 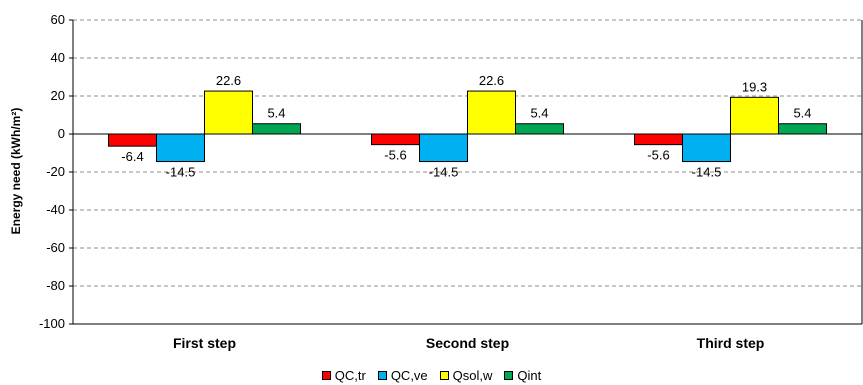 I want to click on y-tick-label: 60, so click(x=58, y=19).